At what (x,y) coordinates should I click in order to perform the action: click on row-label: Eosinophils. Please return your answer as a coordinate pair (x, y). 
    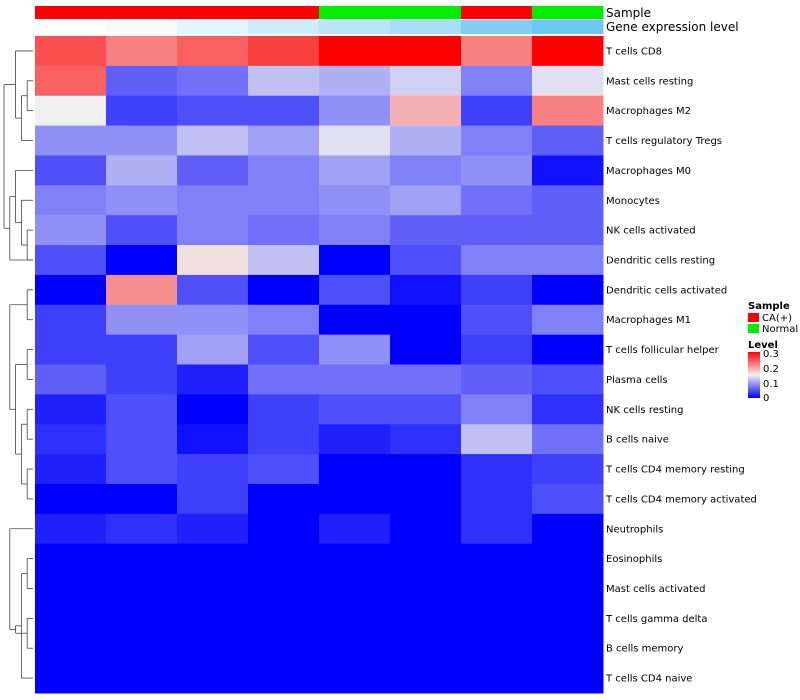
    Looking at the image, I should click on (634, 559).